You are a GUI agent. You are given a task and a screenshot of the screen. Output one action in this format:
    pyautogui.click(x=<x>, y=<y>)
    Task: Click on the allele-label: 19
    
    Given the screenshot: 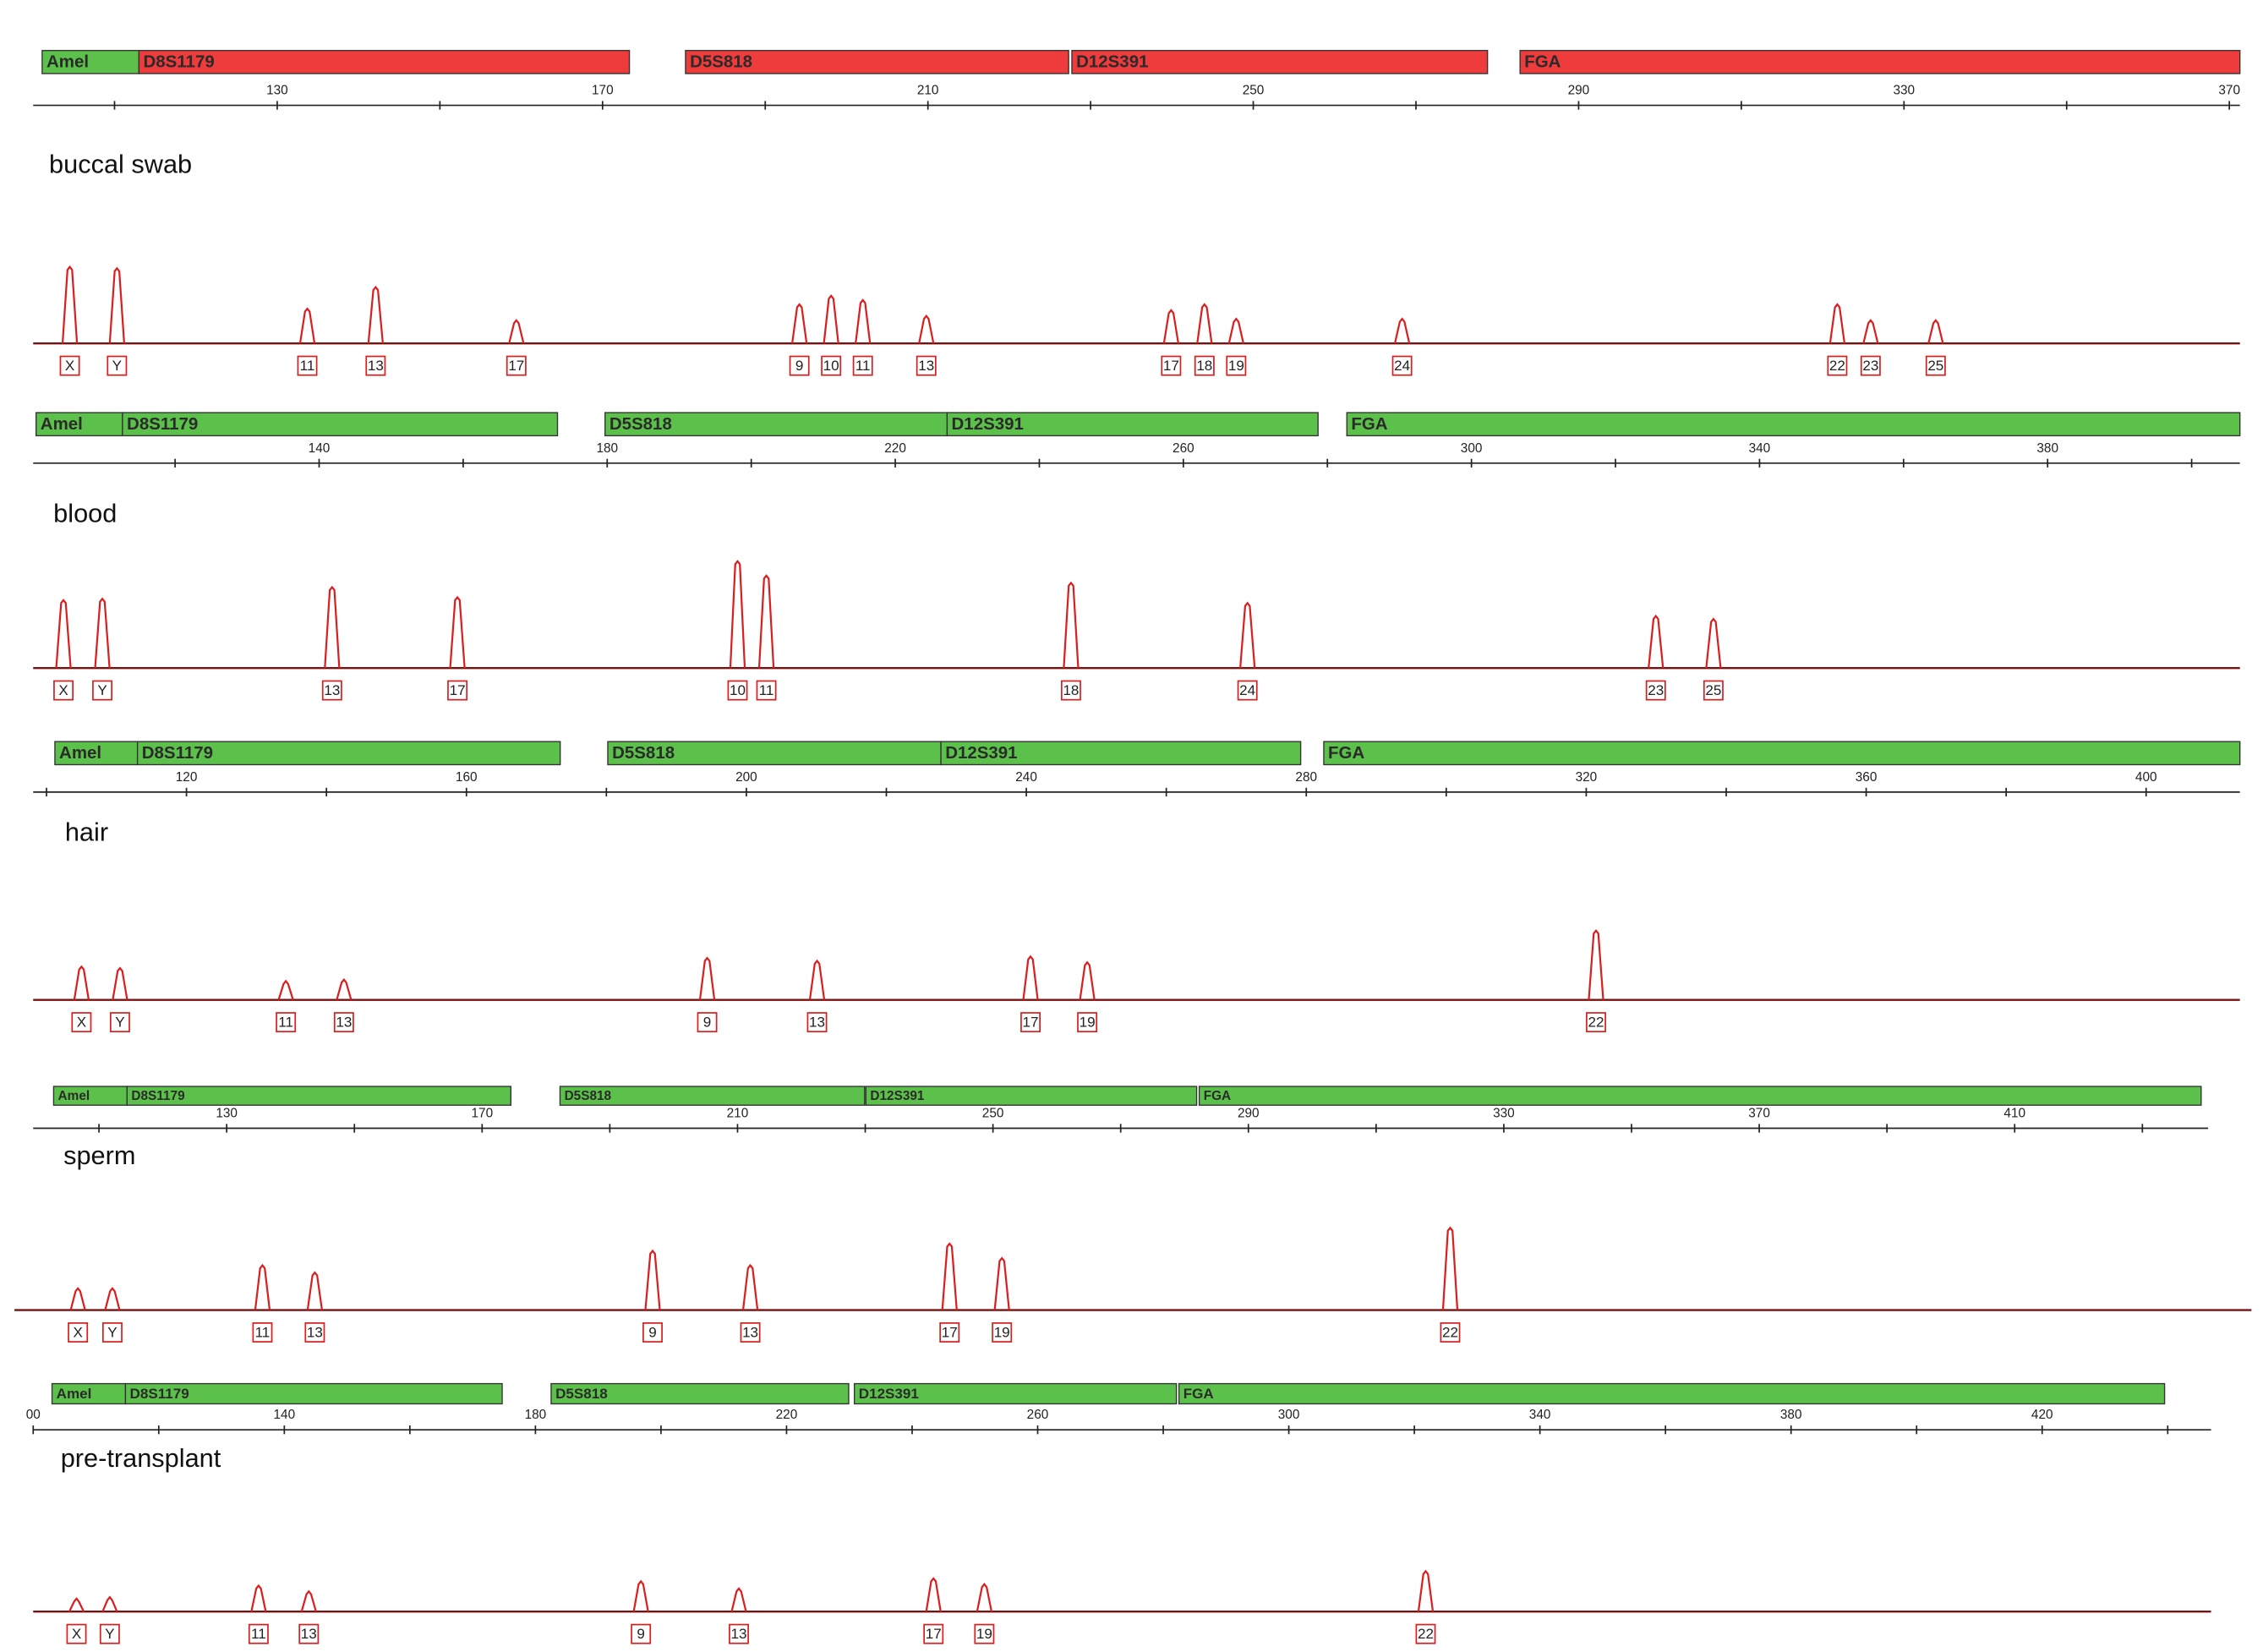 What is the action you would take?
    pyautogui.click(x=1088, y=1022)
    